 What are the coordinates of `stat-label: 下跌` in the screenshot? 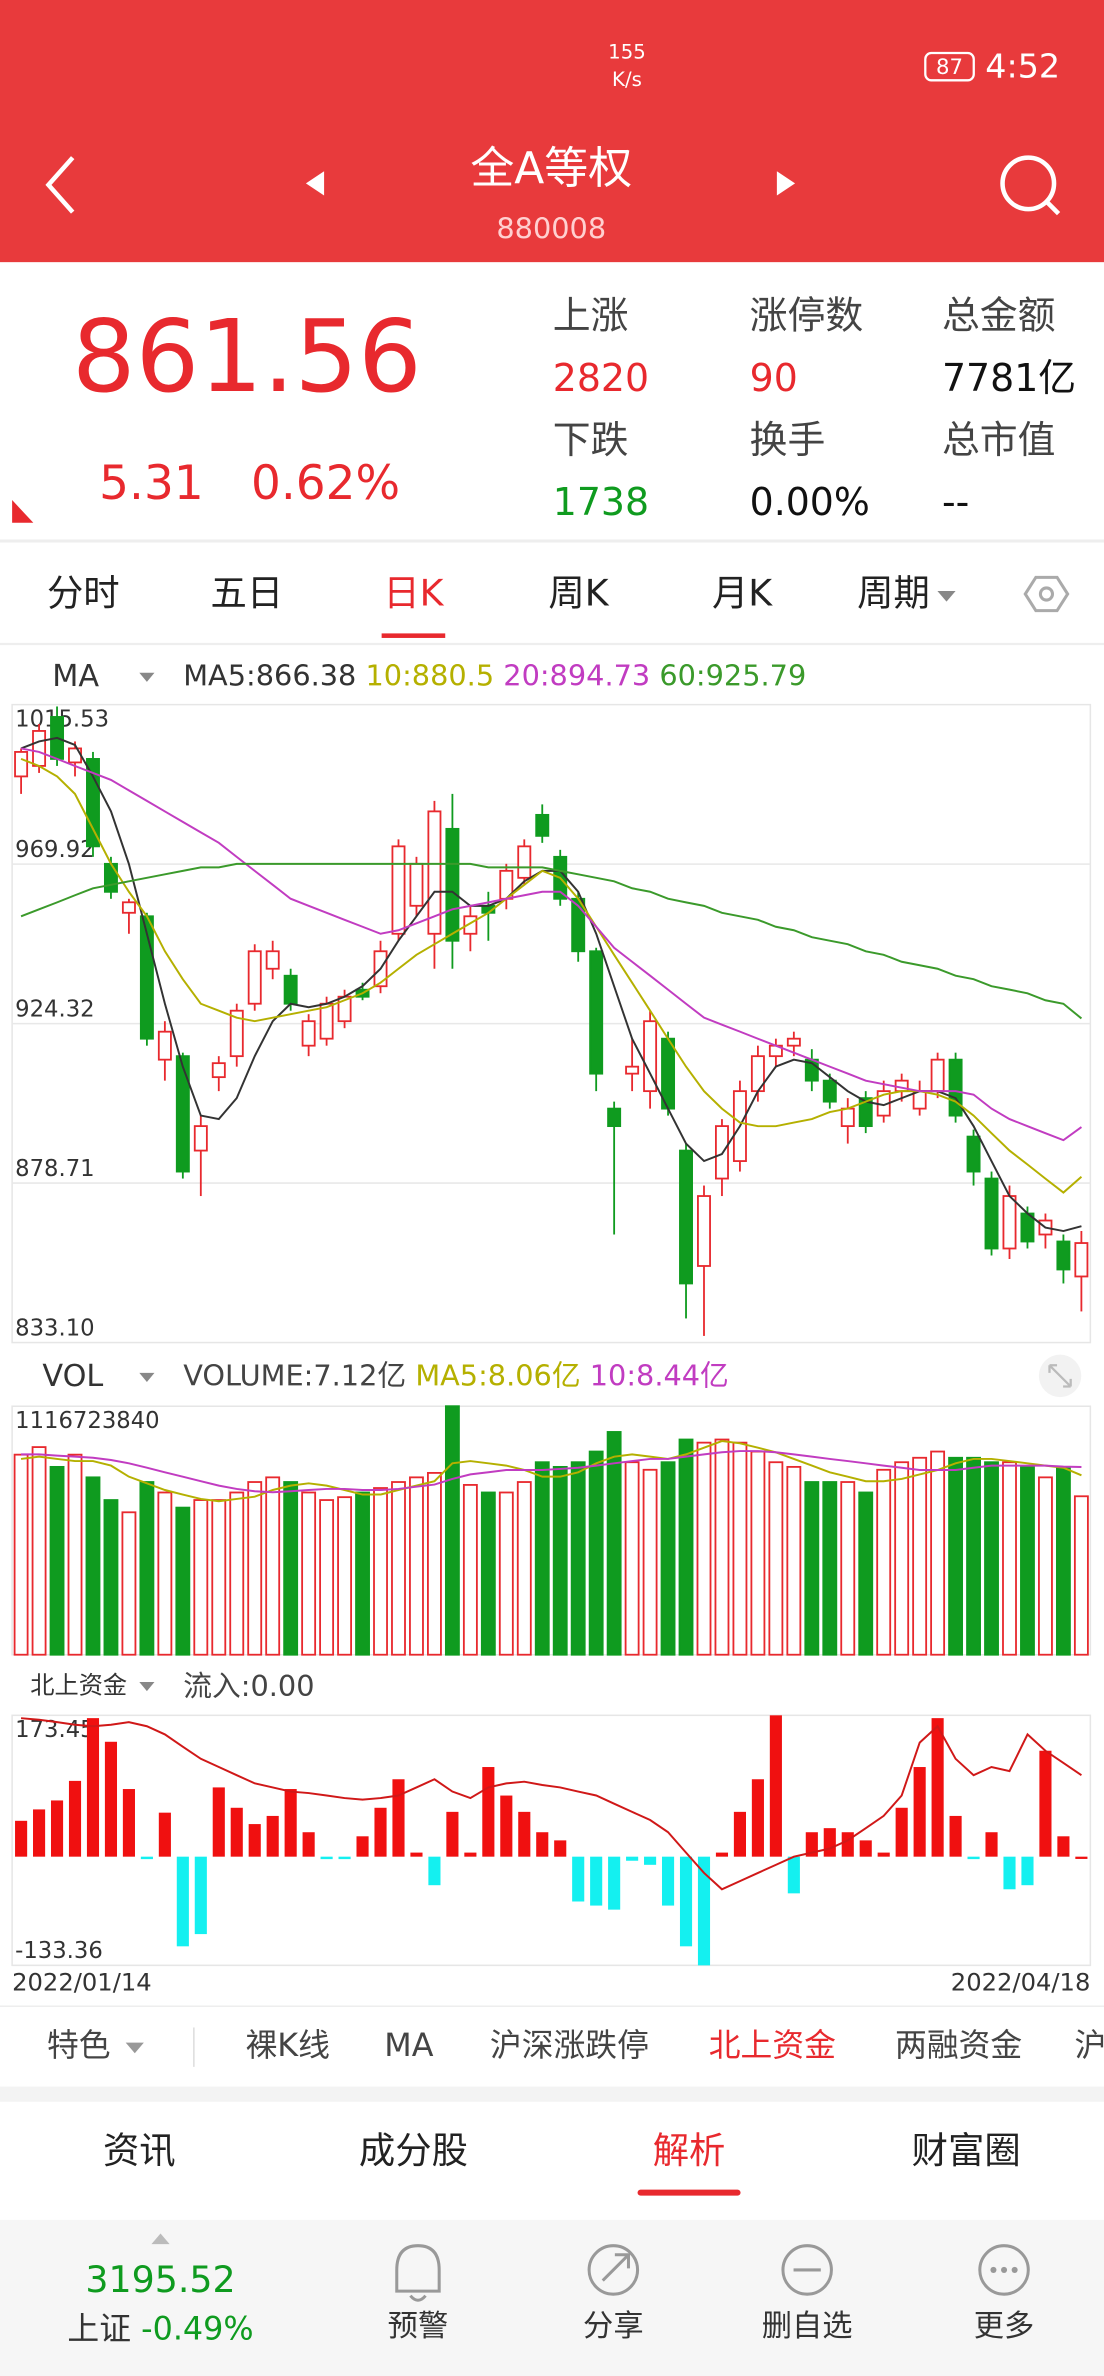 It's located at (591, 440).